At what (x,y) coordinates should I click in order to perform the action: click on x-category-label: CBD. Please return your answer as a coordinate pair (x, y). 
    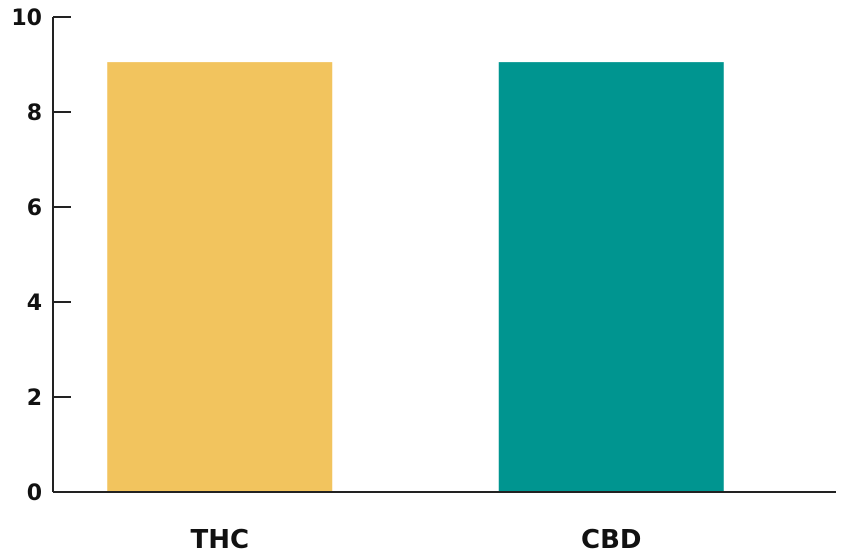
    Looking at the image, I should click on (611, 538).